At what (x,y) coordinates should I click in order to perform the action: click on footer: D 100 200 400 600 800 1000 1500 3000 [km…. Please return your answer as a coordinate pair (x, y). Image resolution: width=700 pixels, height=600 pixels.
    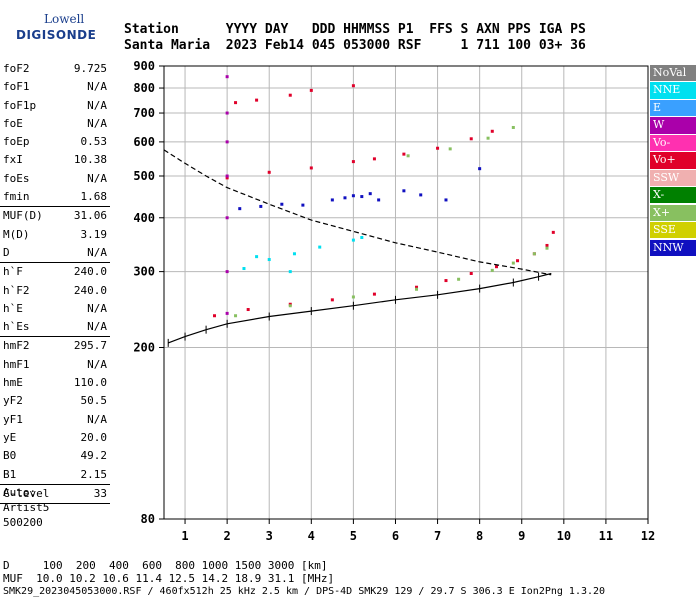
    Looking at the image, I should click on (304, 578).